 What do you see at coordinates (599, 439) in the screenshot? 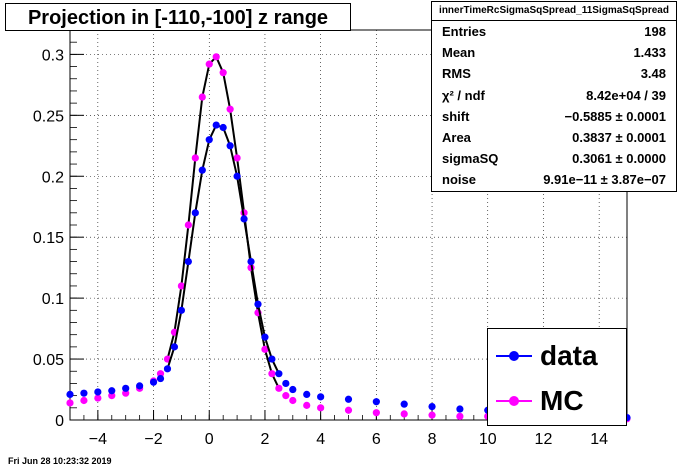
I see `x-tick-label: 14` at bounding box center [599, 439].